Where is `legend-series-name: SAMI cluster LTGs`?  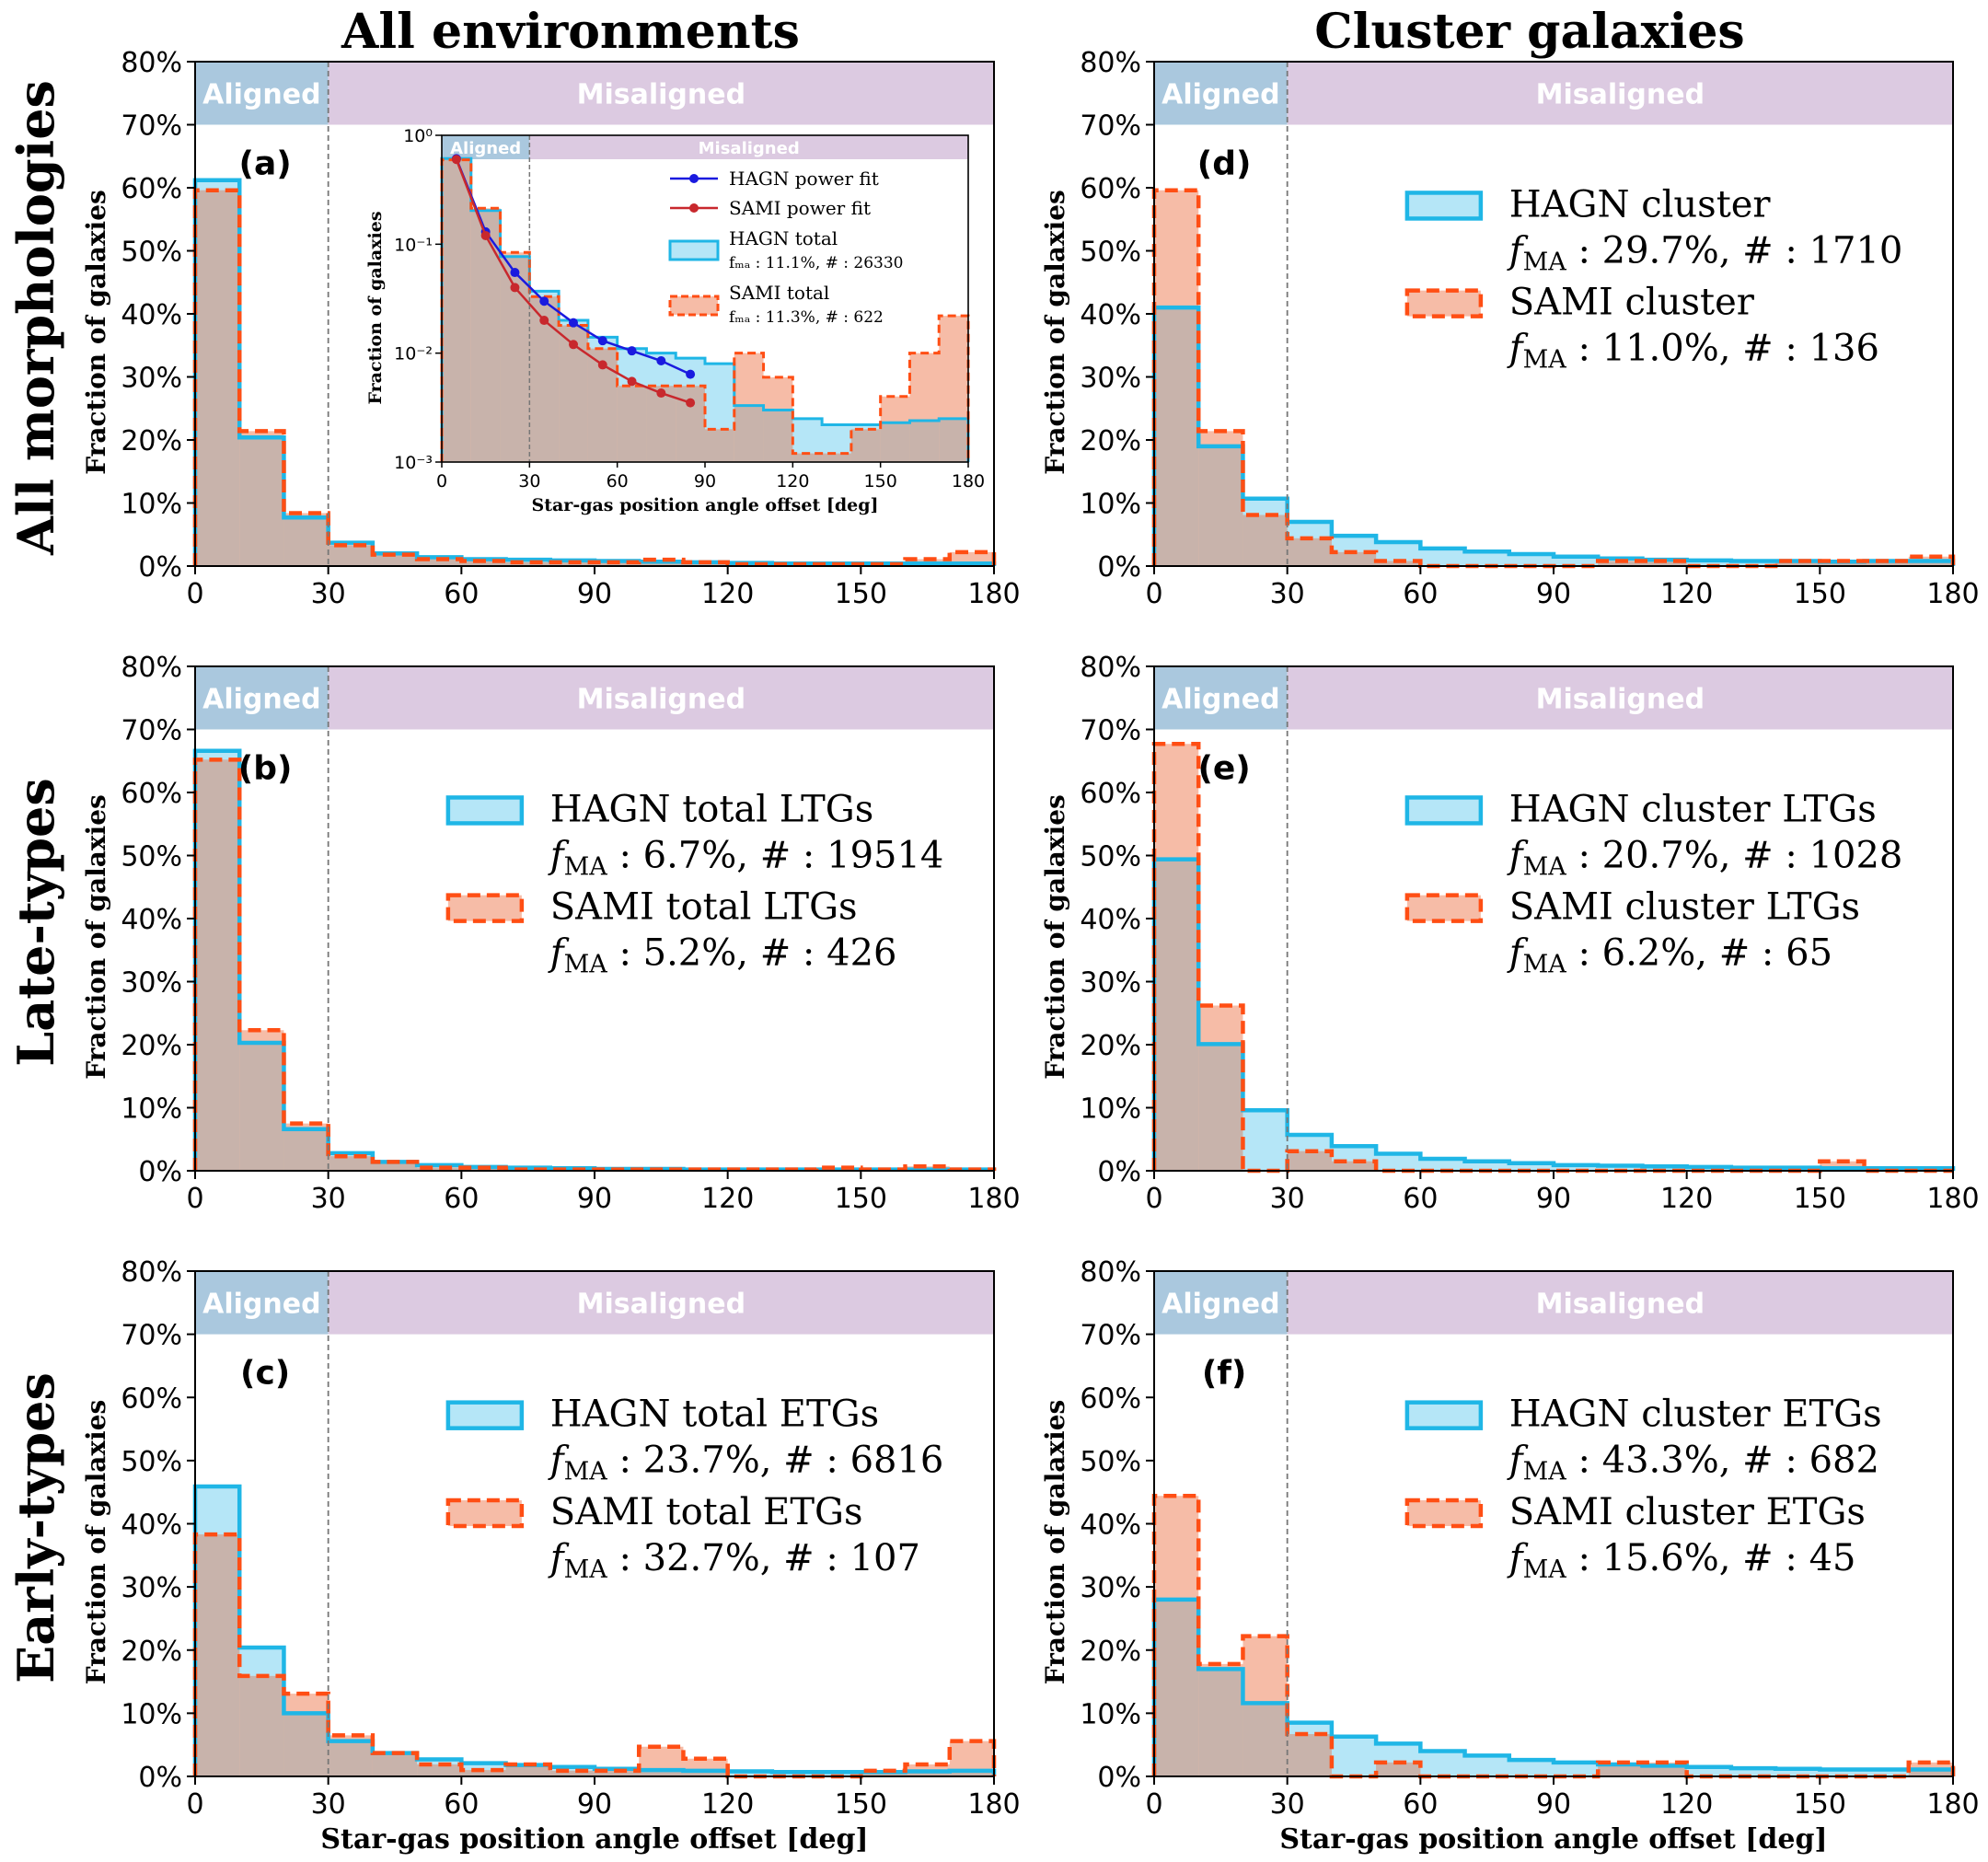 legend-series-name: SAMI cluster LTGs is located at coordinates (1684, 908).